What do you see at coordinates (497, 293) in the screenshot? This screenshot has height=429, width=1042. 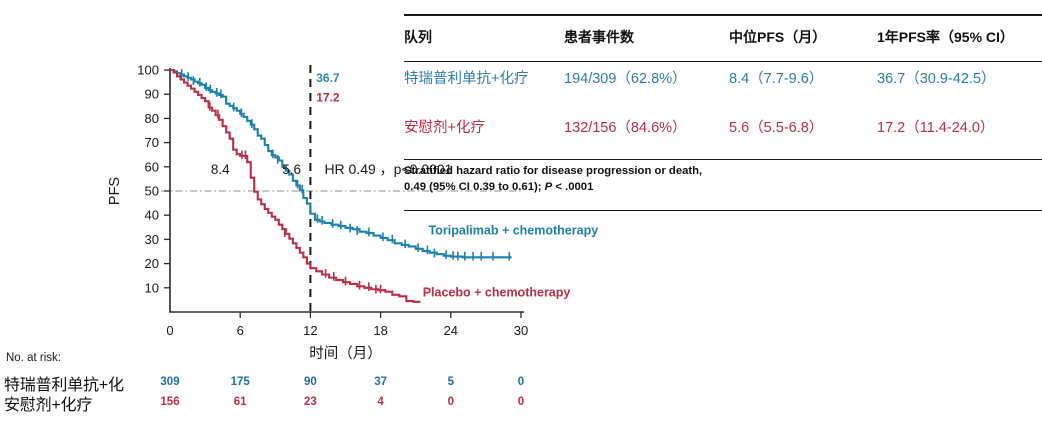 I see `curve-label-placebo: Placebo + chemotherapy` at bounding box center [497, 293].